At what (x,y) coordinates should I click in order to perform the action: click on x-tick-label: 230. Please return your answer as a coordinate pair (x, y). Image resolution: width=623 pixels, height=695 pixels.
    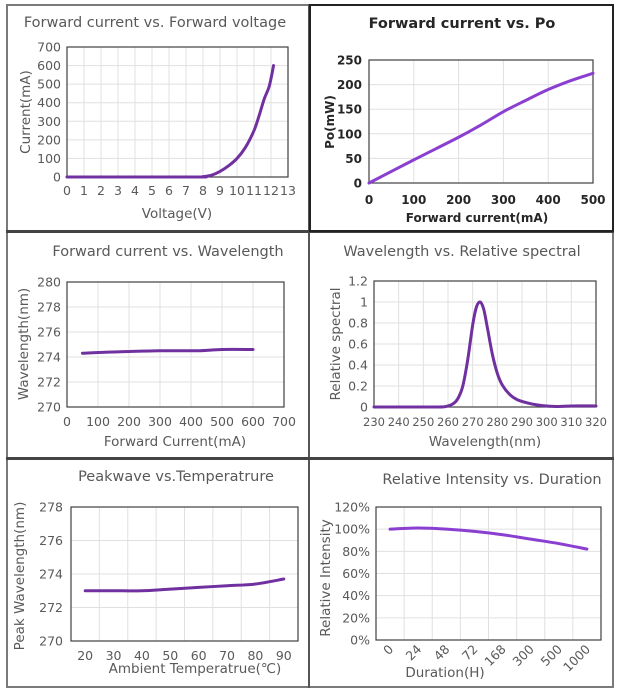
    Looking at the image, I should click on (374, 422).